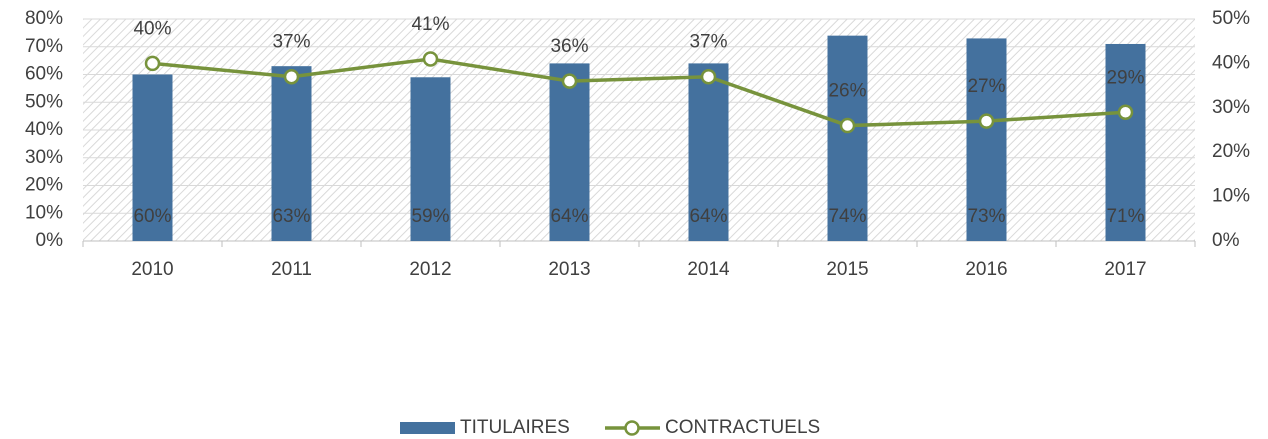 The height and width of the screenshot is (439, 1268). I want to click on x-tick-label: 2016, so click(986, 269).